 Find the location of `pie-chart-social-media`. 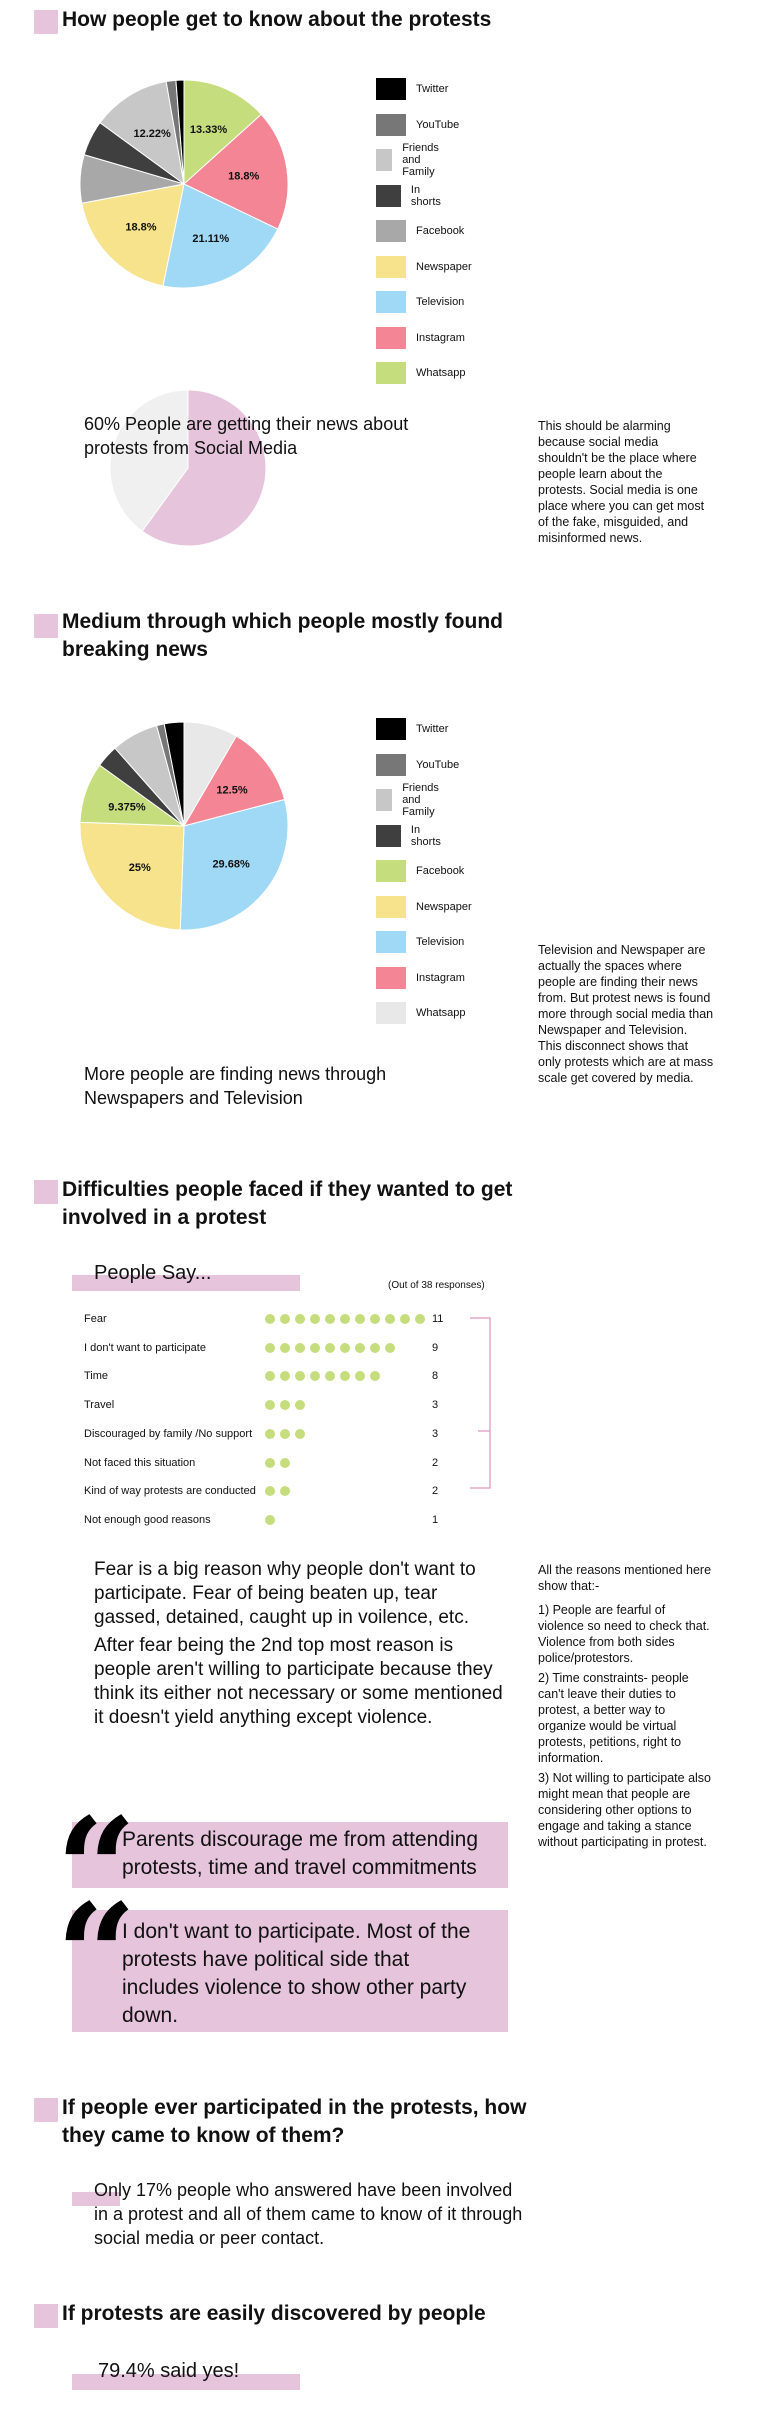

pie-chart-social-media is located at coordinates (188, 468).